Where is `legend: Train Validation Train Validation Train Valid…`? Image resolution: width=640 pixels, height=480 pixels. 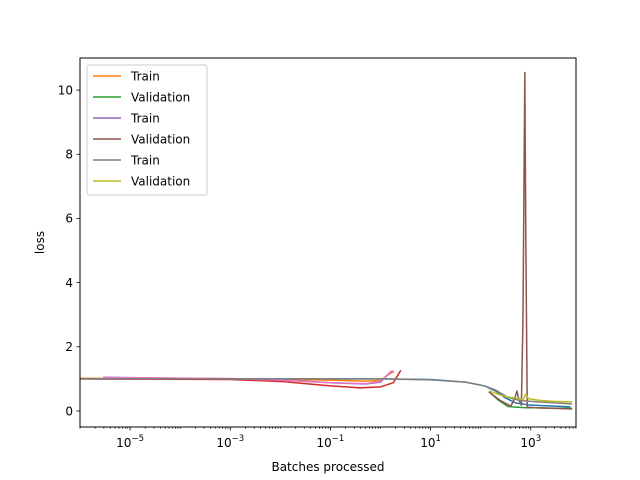
legend: Train Validation Train Validation Train Valid… is located at coordinates (147, 130).